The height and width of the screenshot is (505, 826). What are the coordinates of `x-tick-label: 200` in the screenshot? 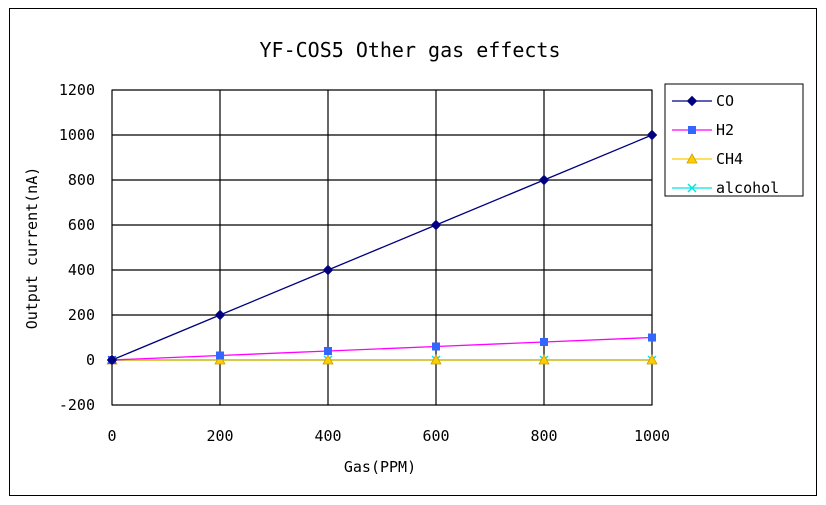 It's located at (219, 436).